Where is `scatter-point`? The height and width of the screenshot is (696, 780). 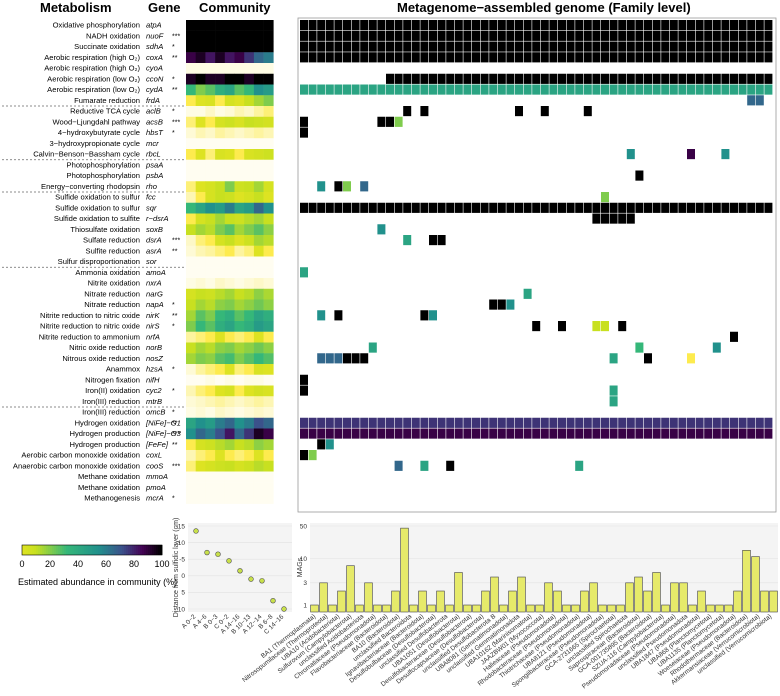 scatter-point is located at coordinates (196, 531).